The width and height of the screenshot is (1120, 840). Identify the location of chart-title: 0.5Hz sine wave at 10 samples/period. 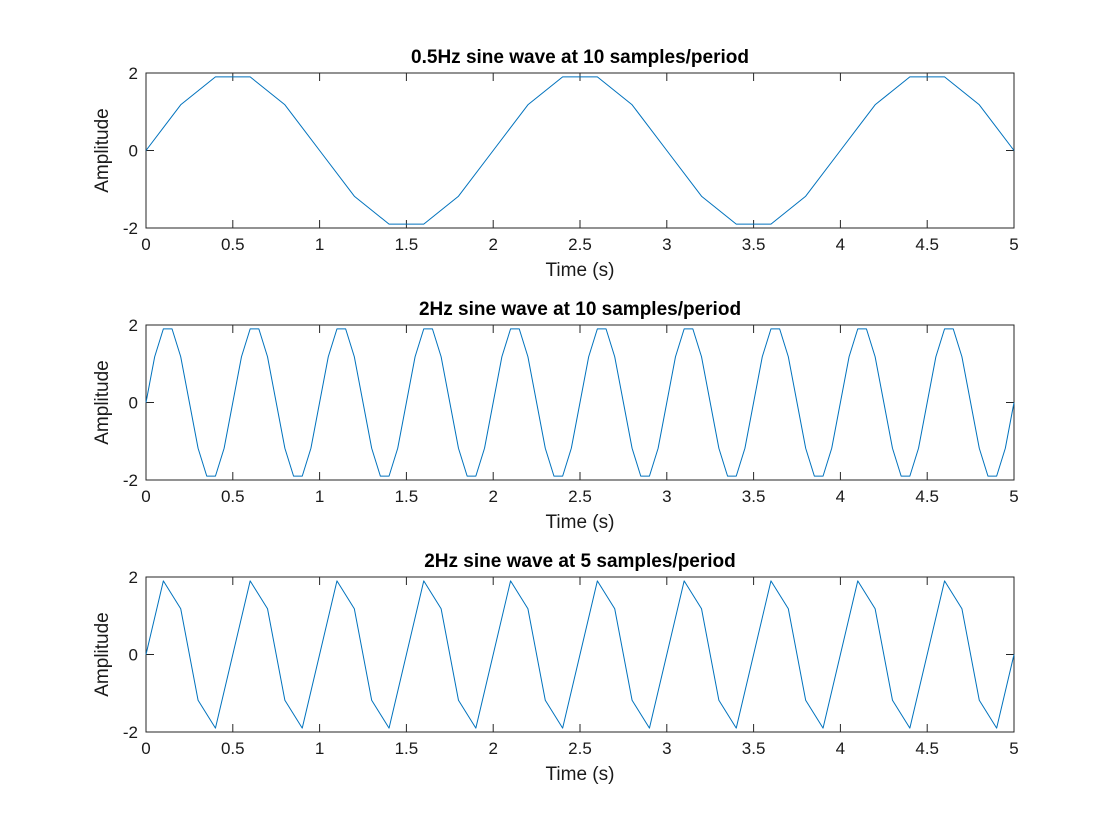
(580, 57).